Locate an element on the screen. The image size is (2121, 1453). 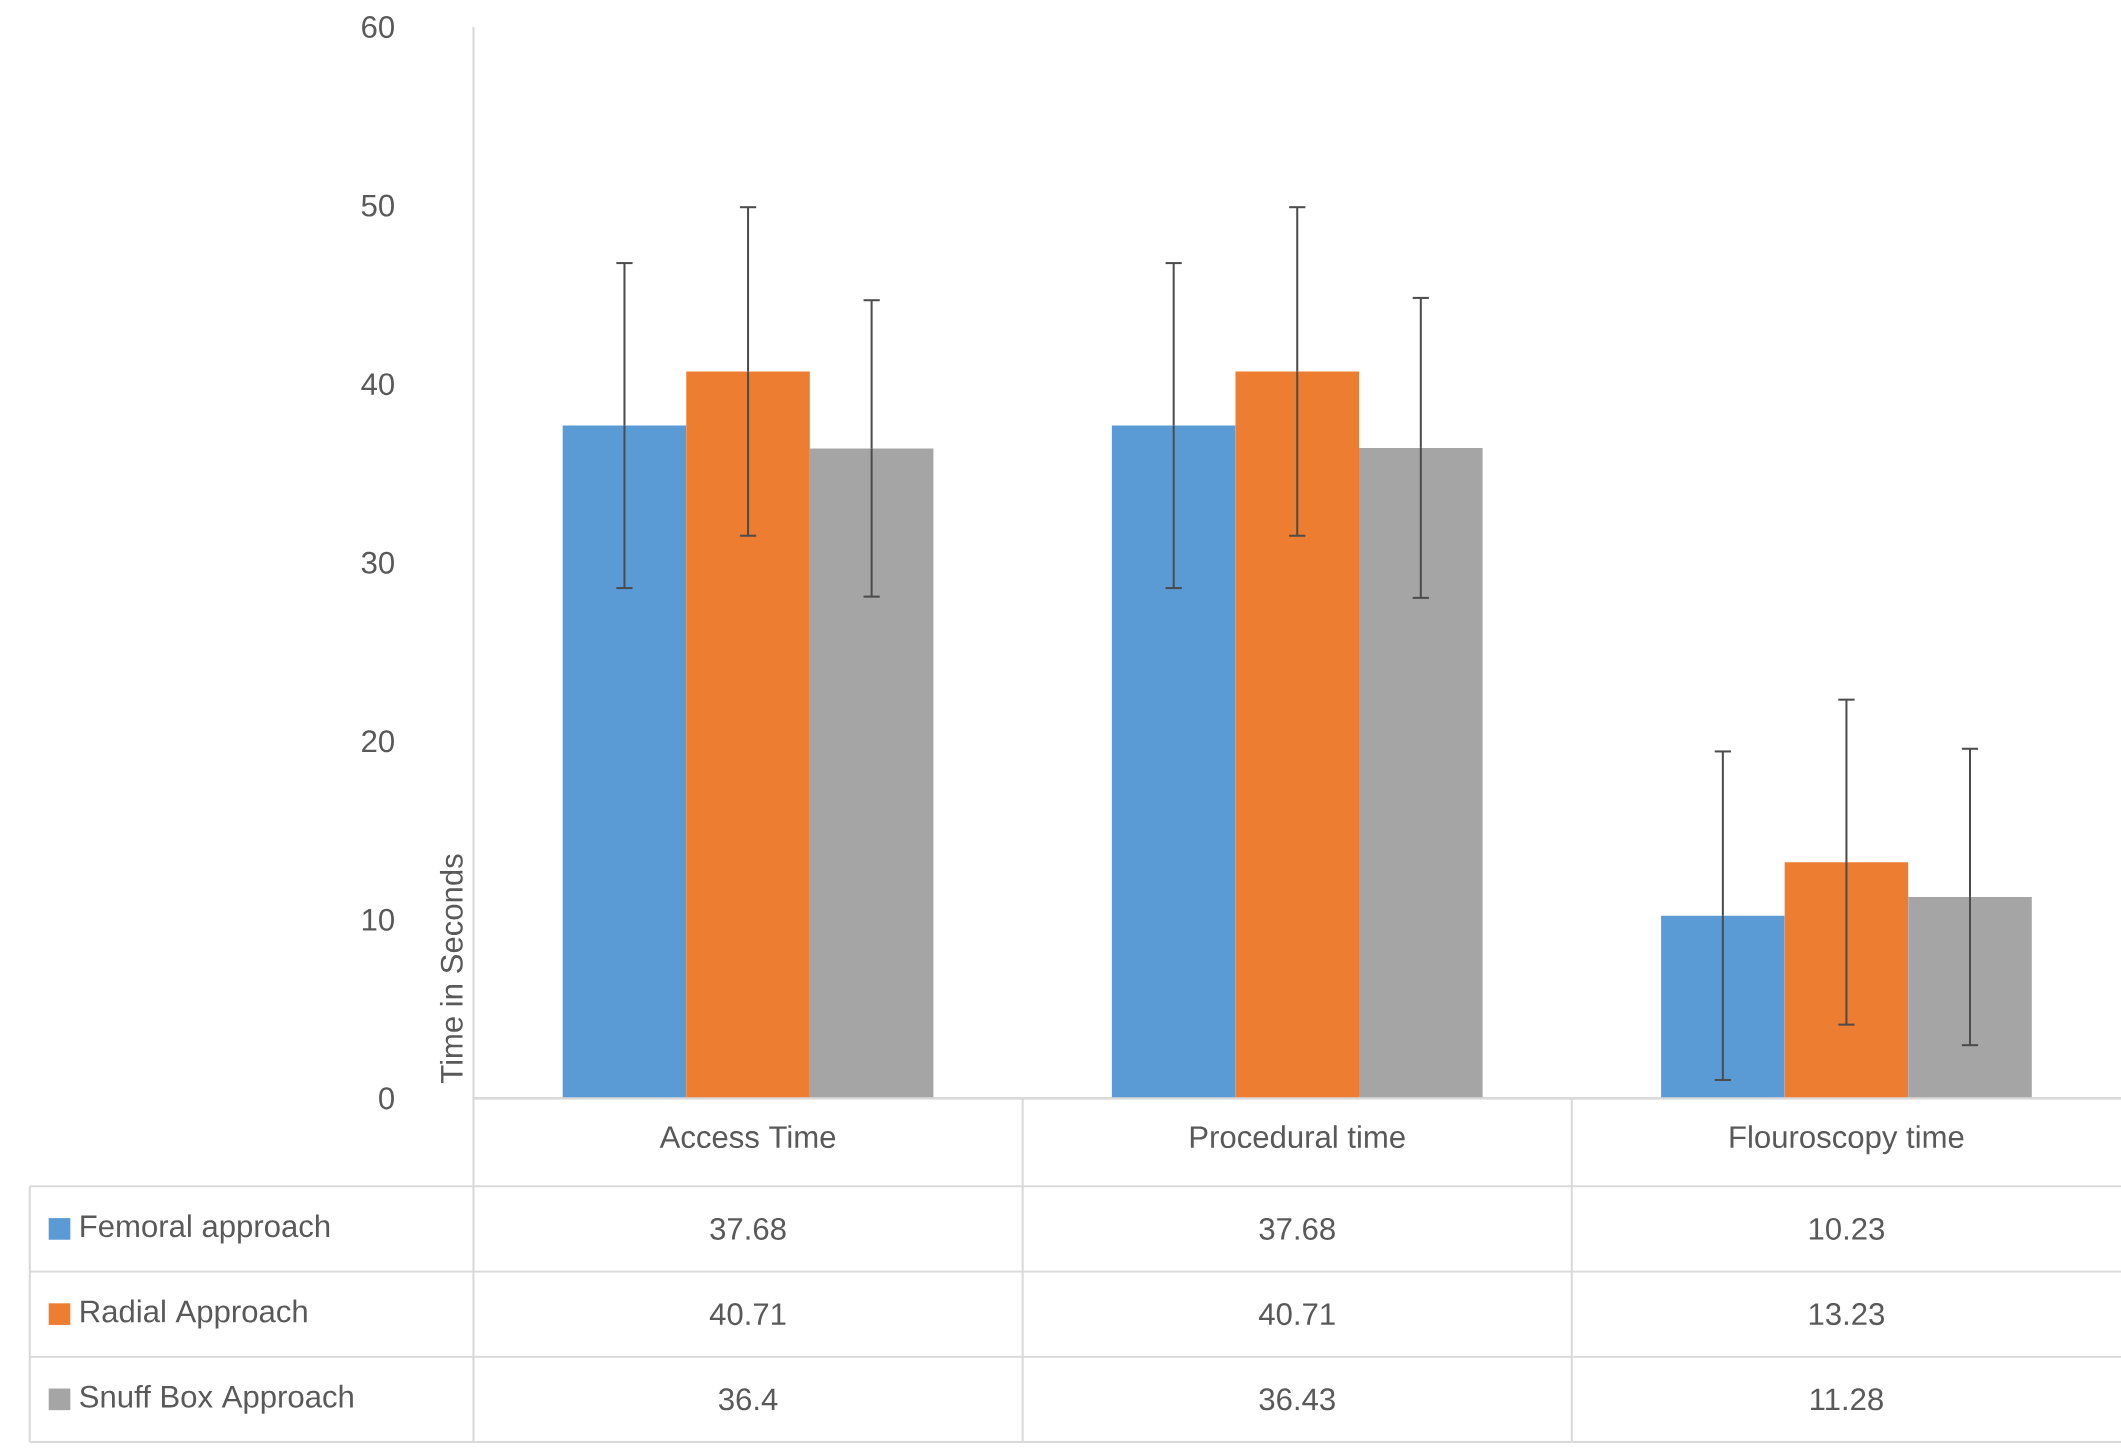
legend-label: Femoral approach is located at coordinates (205, 1229).